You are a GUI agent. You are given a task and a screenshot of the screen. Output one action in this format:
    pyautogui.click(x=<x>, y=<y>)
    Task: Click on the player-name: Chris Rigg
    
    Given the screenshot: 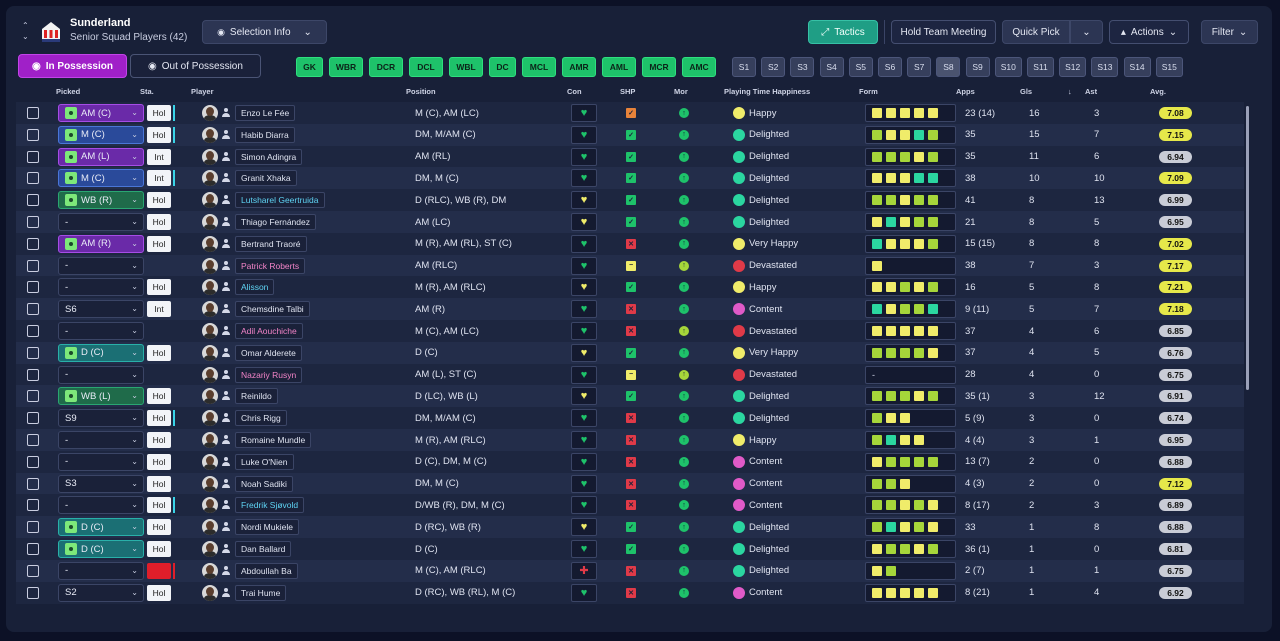 What is the action you would take?
    pyautogui.click(x=261, y=418)
    